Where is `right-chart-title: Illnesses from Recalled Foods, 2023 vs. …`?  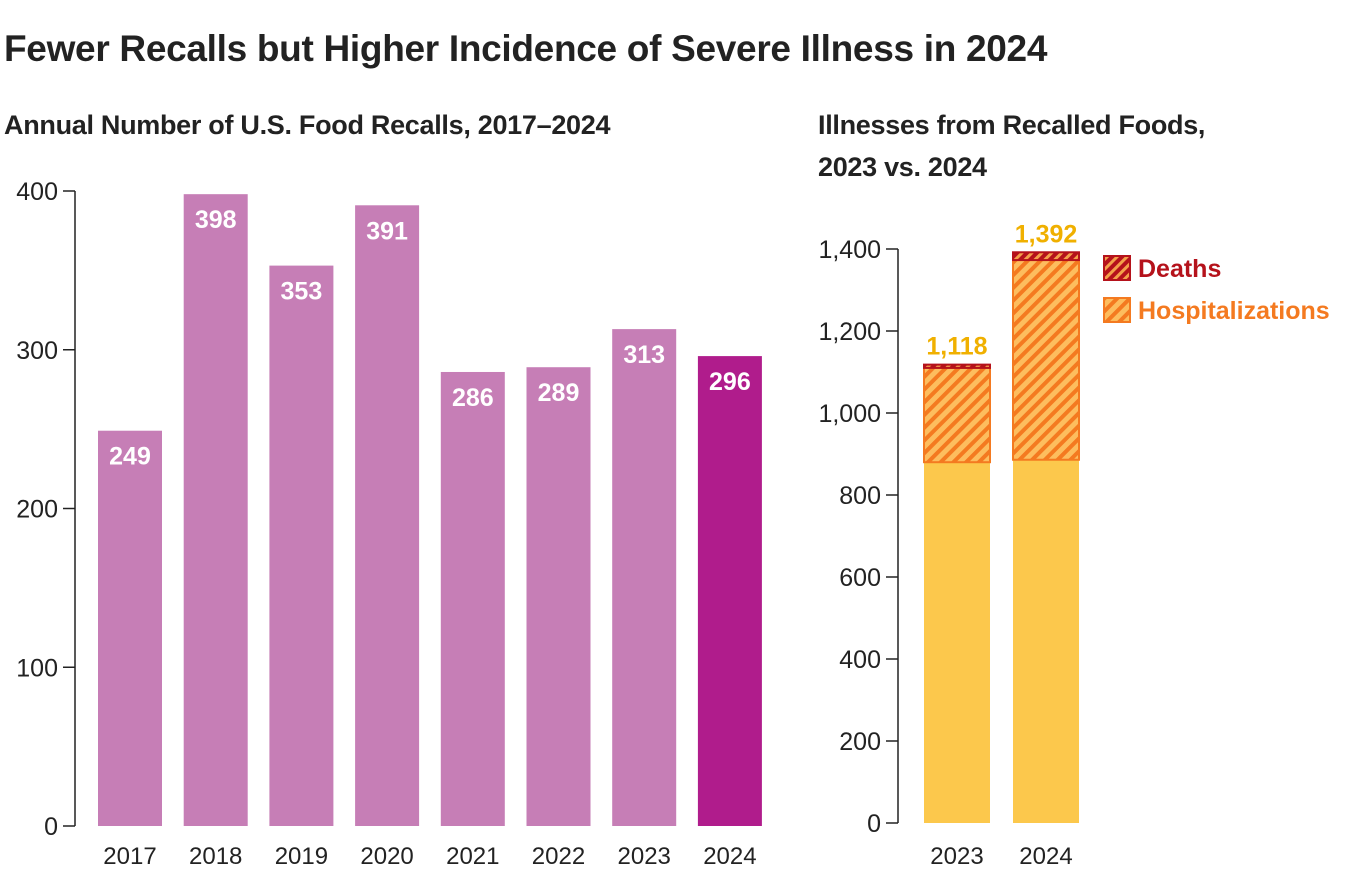 right-chart-title: Illnesses from Recalled Foods, 2023 vs. … is located at coordinates (1011, 146).